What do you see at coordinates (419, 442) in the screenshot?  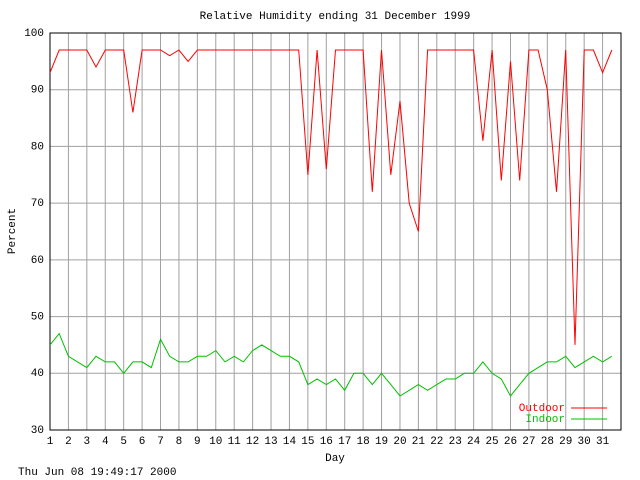 I see `x-tick-label: 21` at bounding box center [419, 442].